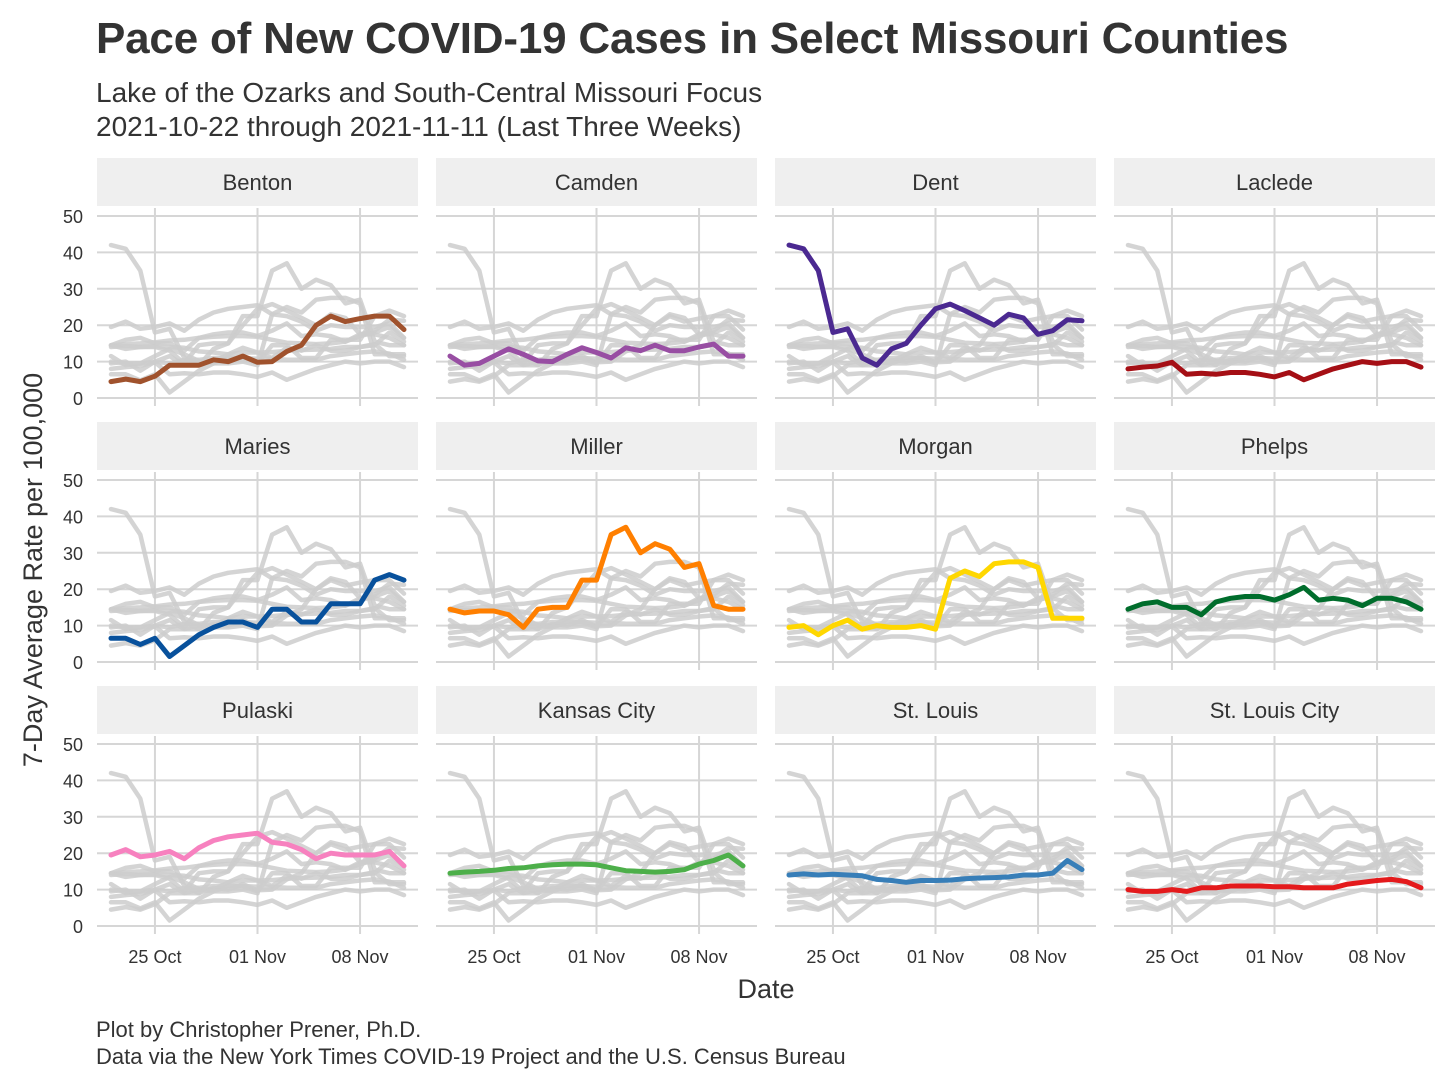 The height and width of the screenshot is (1092, 1456). I want to click on series-line-morgan, so click(935, 598).